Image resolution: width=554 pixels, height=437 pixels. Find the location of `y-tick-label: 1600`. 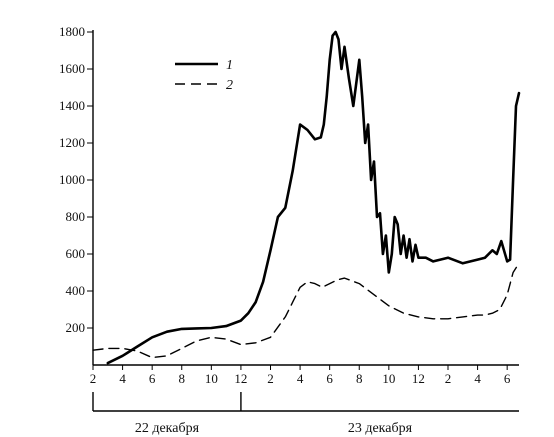

y-tick-label: 1600 is located at coordinates (72, 68).